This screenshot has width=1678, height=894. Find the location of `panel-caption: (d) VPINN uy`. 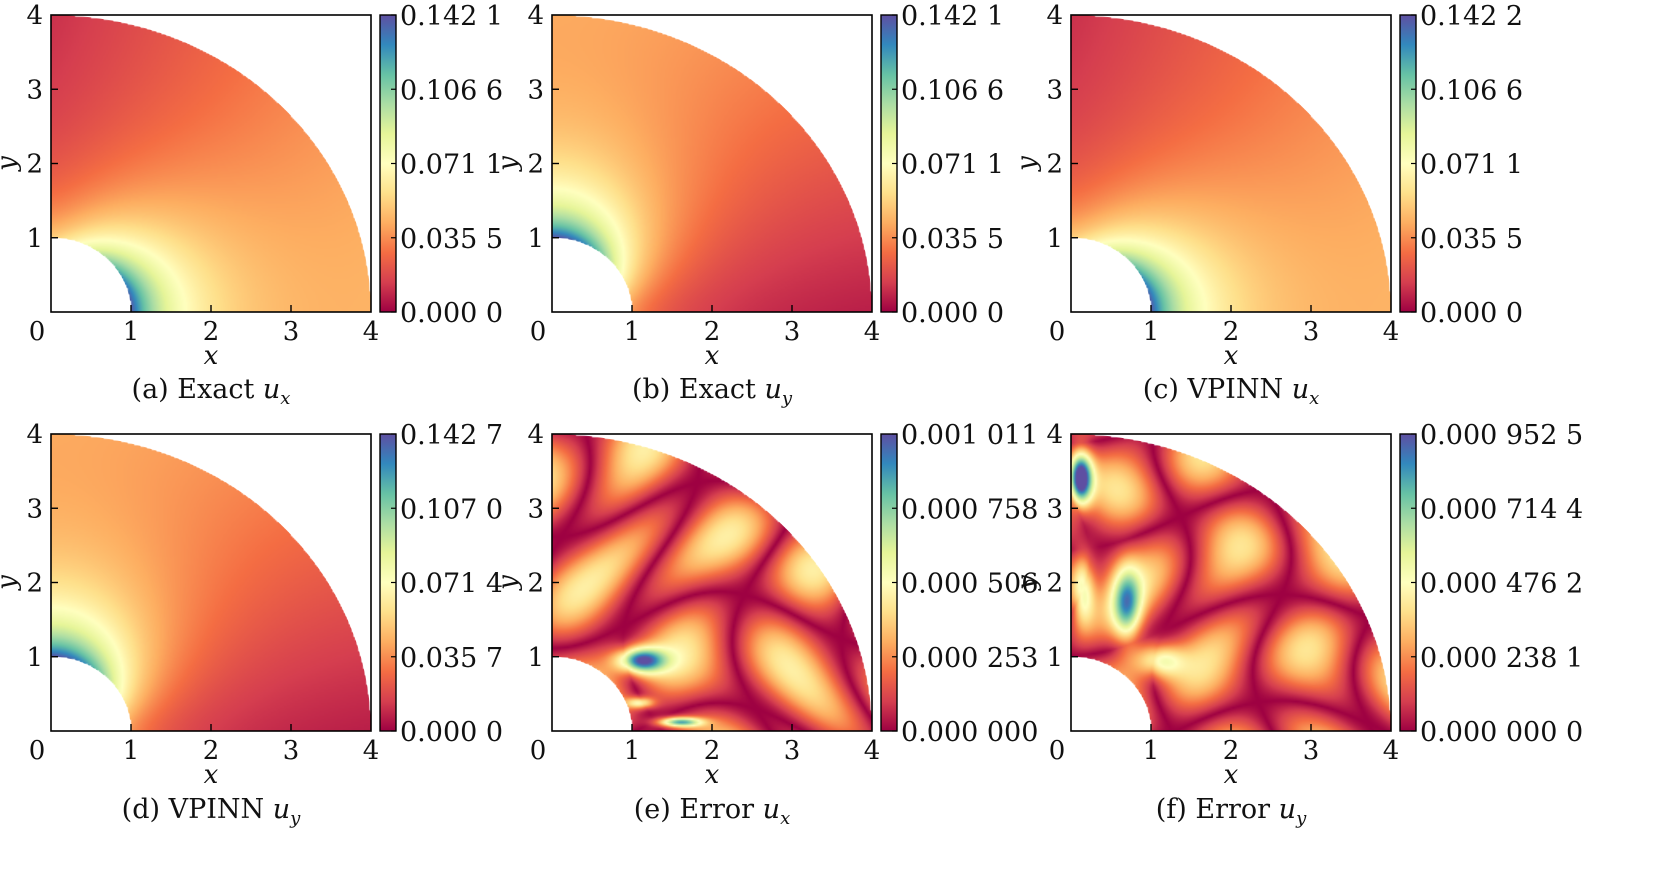

panel-caption: (d) VPINN uy is located at coordinates (212, 811).